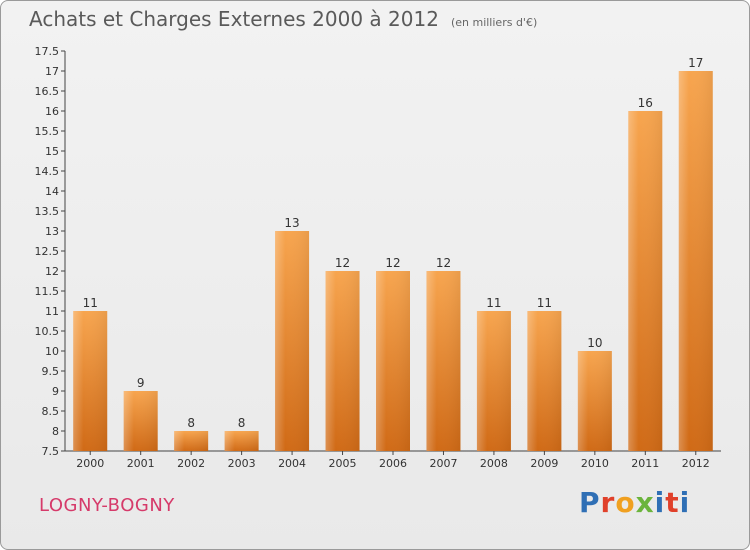 This screenshot has width=750, height=550. Describe the element at coordinates (55, 431) in the screenshot. I see `y-tick-label: 8` at that location.